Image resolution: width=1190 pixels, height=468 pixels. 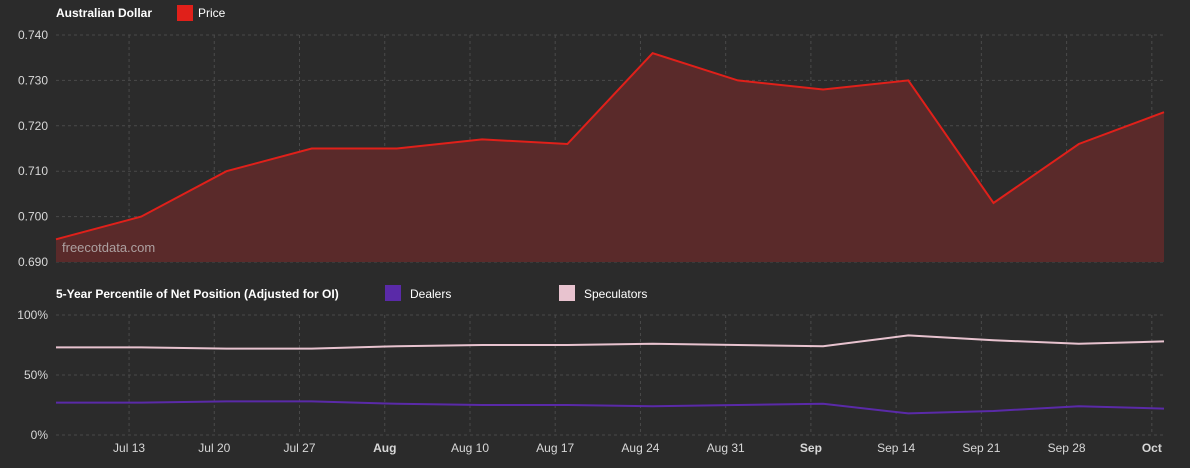 What do you see at coordinates (33, 126) in the screenshot?
I see `price-y-tick-label: 0.720` at bounding box center [33, 126].